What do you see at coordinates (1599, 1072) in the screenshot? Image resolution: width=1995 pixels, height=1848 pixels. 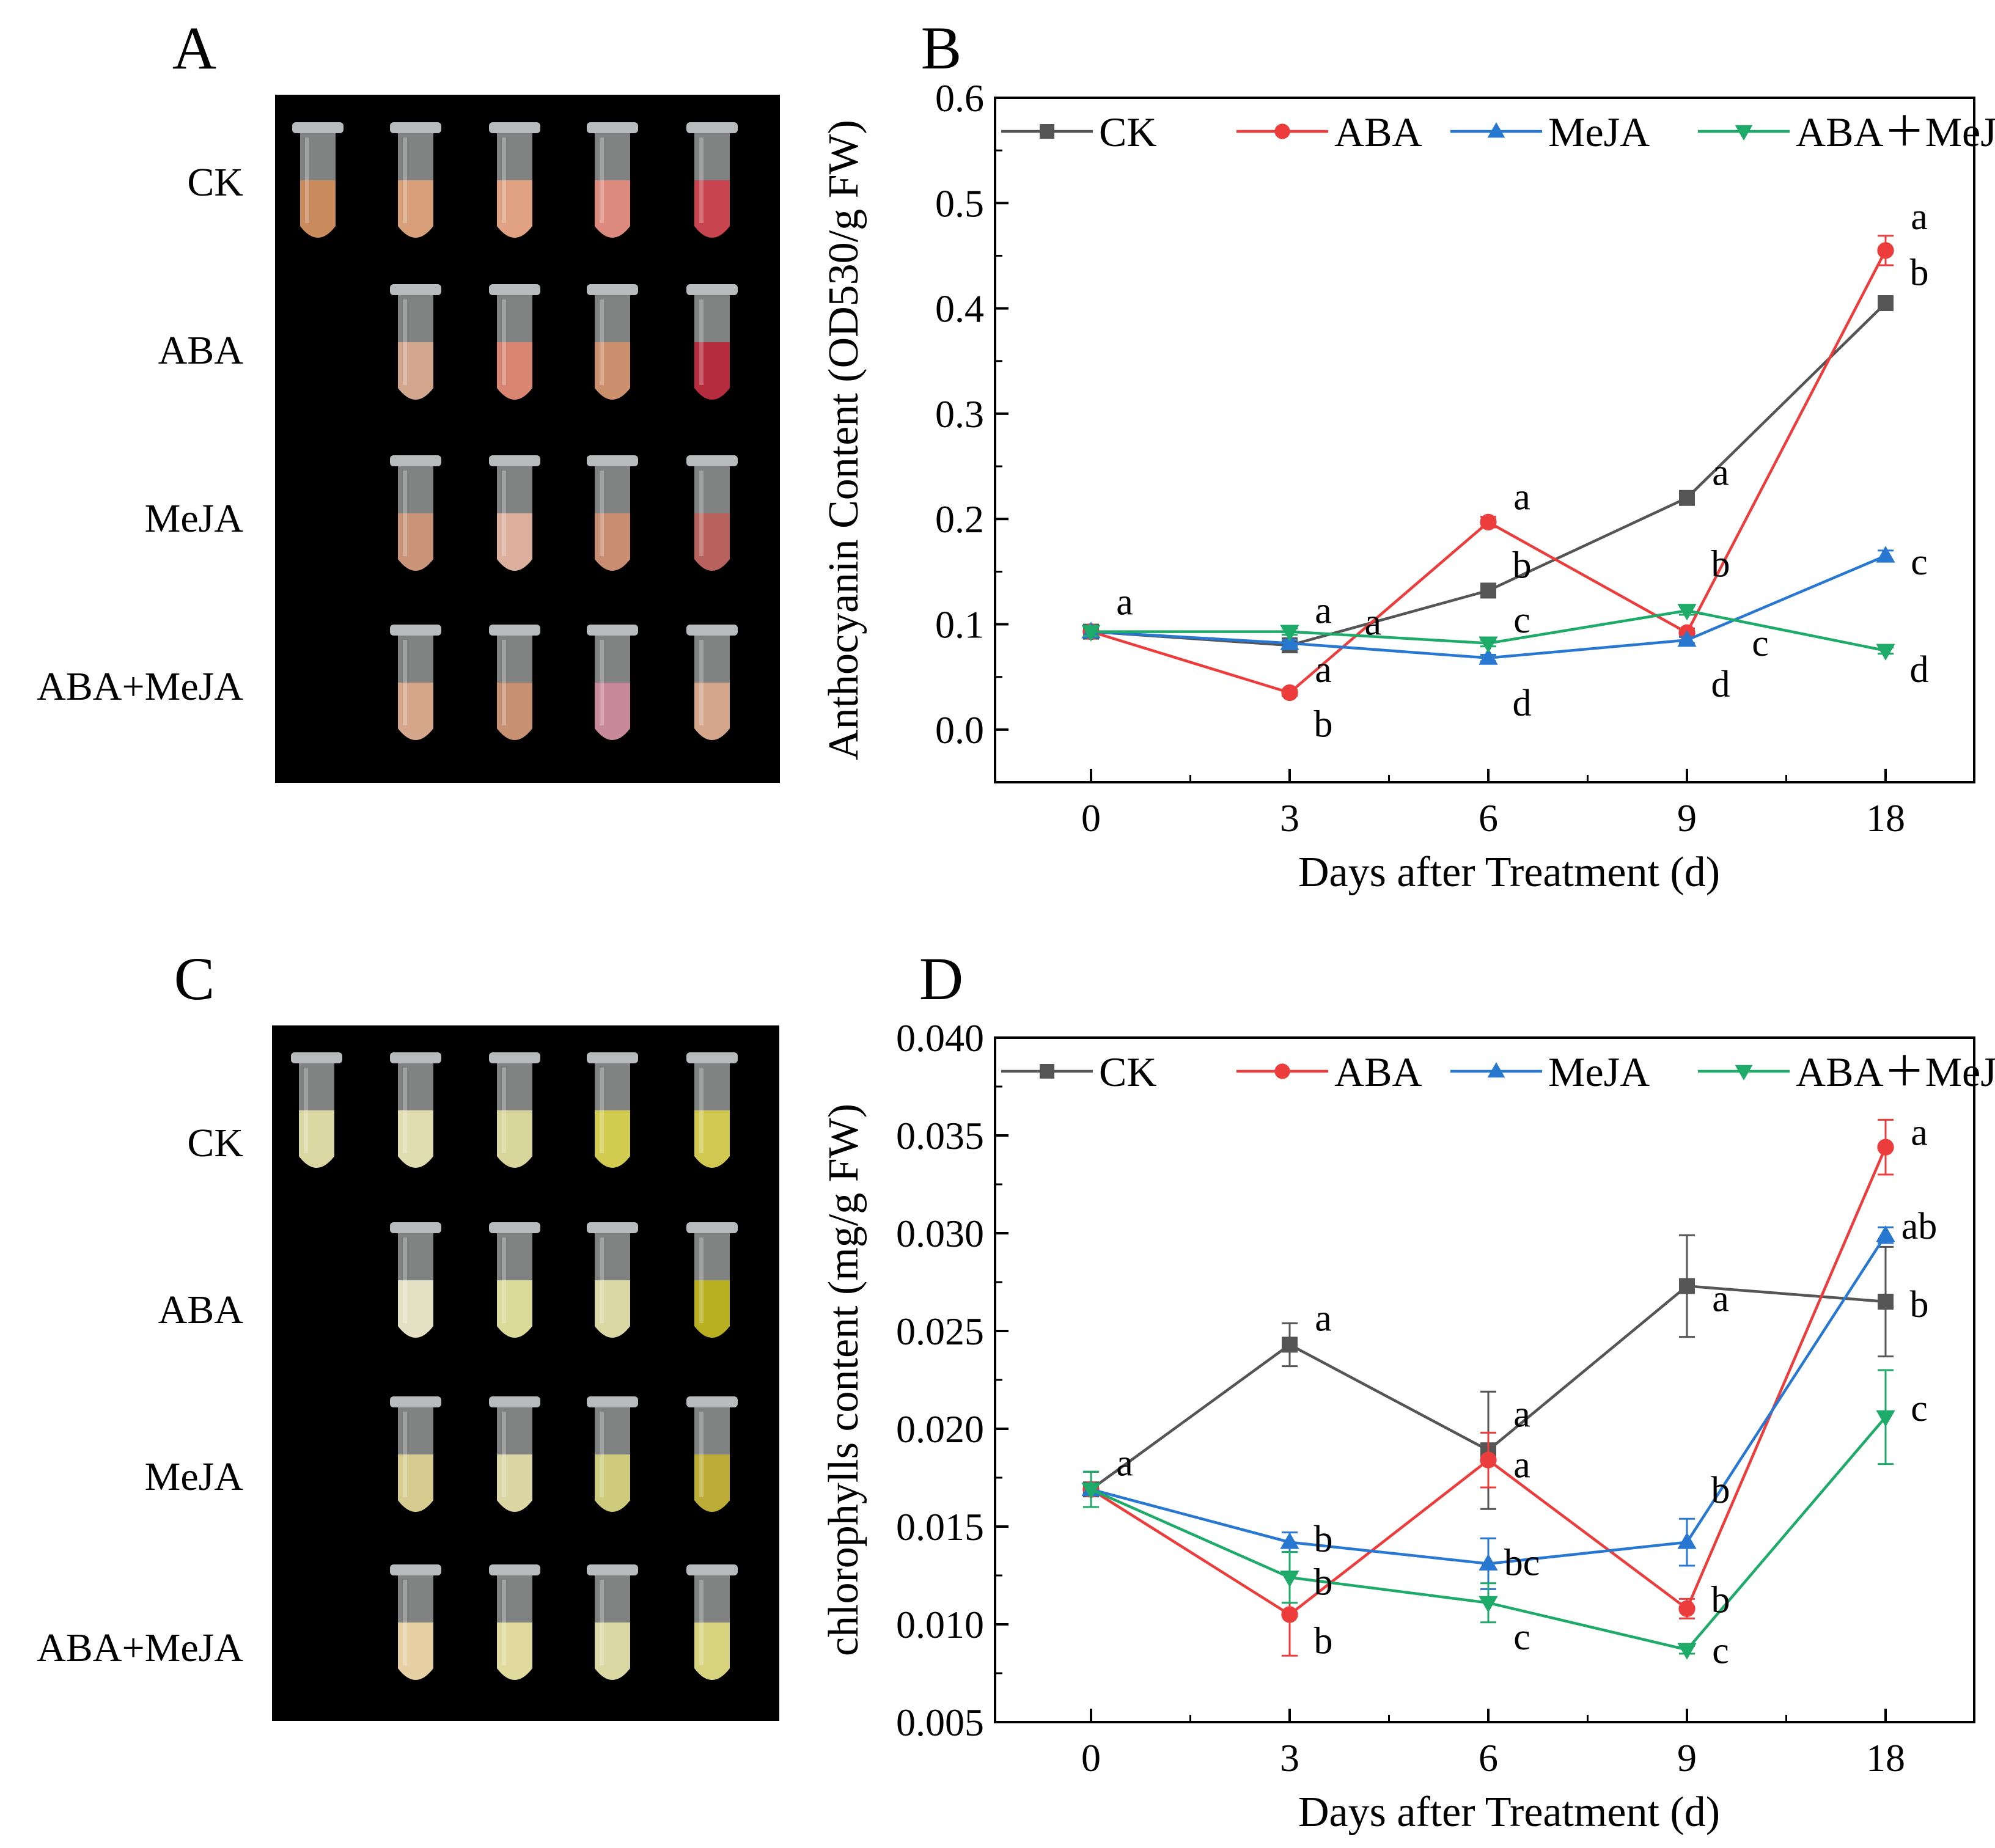 I see `legend-label: MeJA` at bounding box center [1599, 1072].